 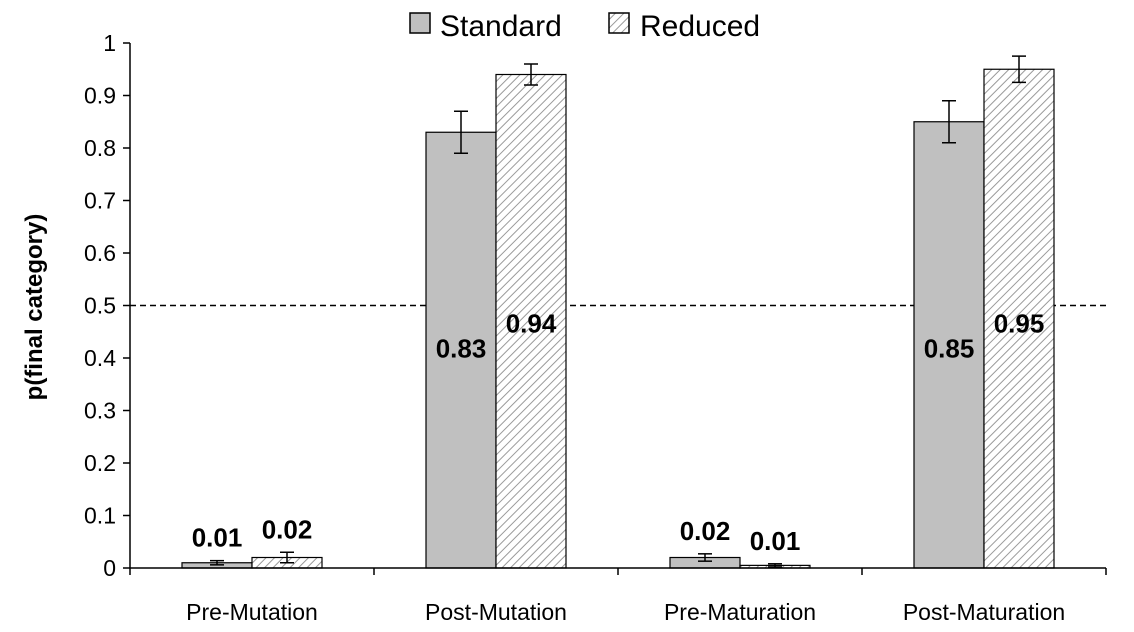 I want to click on y-tick-label: 0.1, so click(x=100, y=516).